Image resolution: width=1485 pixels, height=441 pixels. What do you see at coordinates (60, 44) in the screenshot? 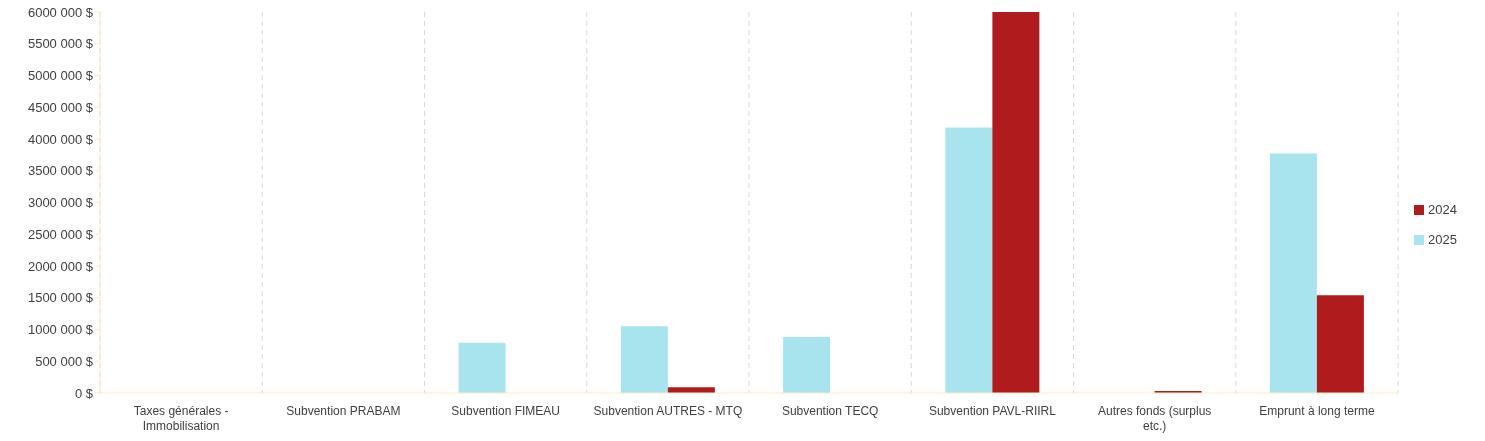
I see `y-tick-label: 5500 000 $` at bounding box center [60, 44].